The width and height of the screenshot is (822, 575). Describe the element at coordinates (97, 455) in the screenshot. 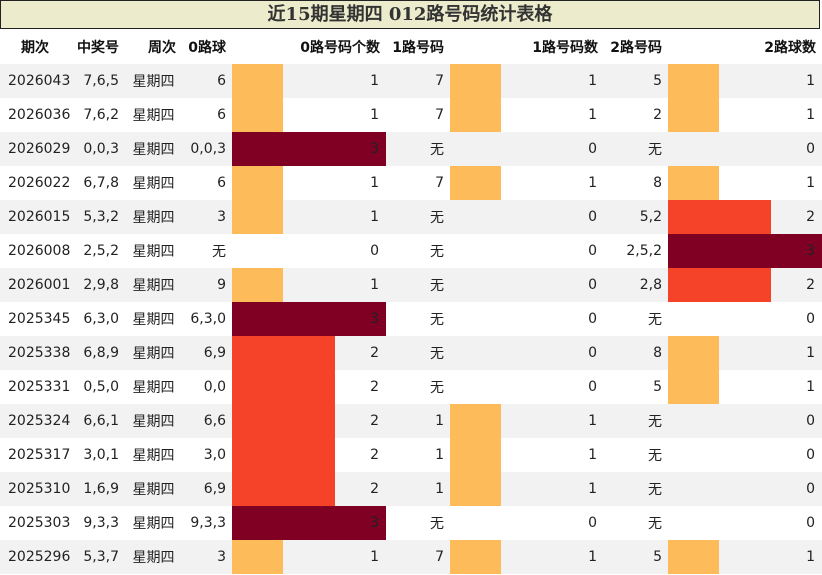

I see `numbers-cell: 3,0,1` at that location.